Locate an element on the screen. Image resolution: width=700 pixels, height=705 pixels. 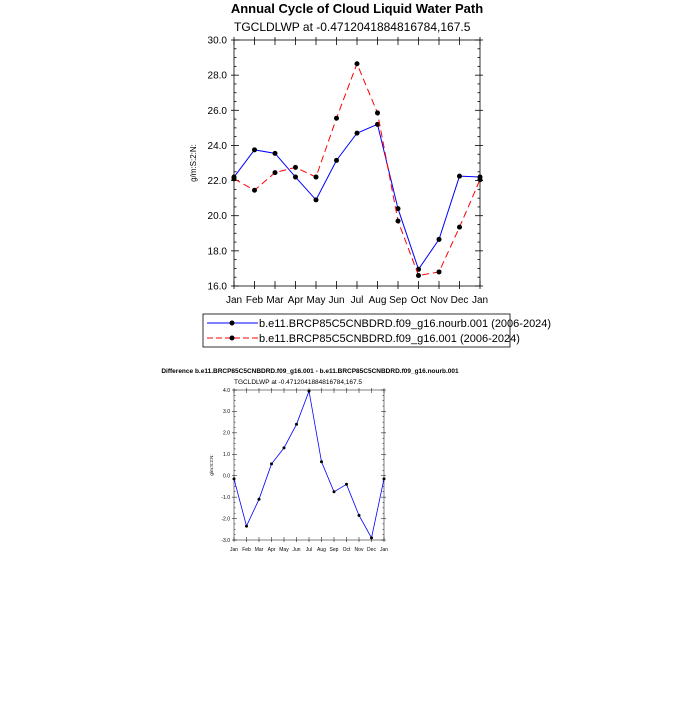
legend-marker-base is located at coordinates (232, 338).